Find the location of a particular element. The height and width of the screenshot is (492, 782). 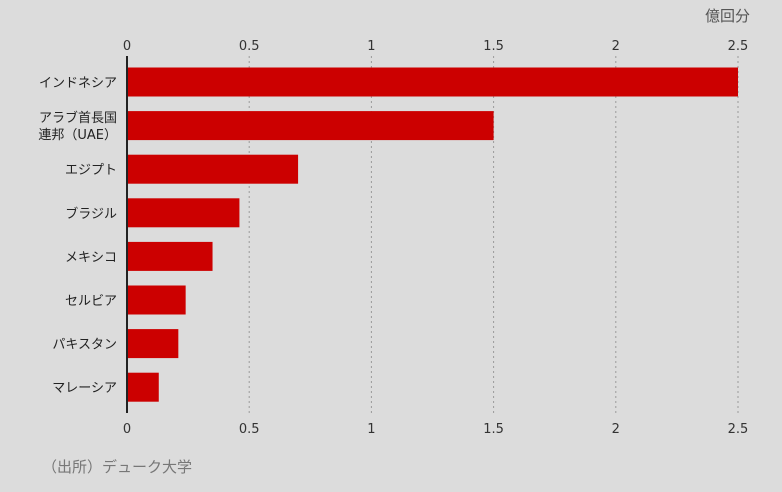

category-label: アラブ首長国連邦（UAE） is located at coordinates (77, 126).